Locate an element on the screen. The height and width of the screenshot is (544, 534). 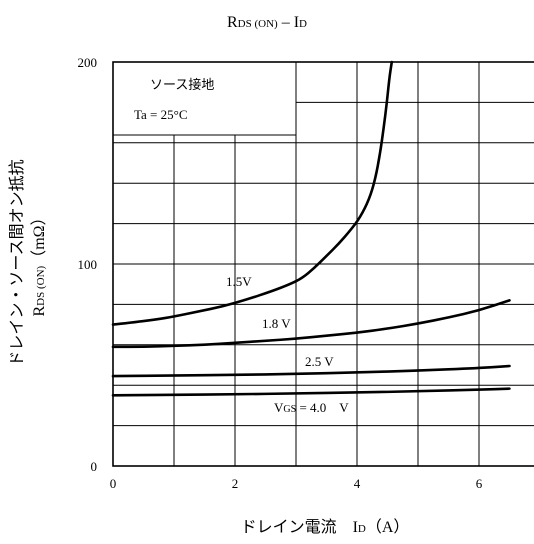
x-tick-labels: 0 2 4 6 is located at coordinates (296, 483).